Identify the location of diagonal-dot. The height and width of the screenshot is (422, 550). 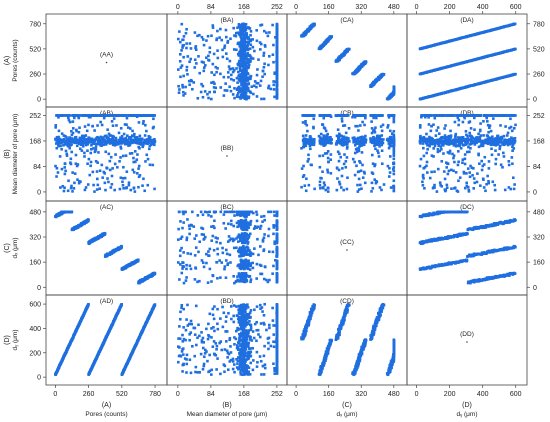
(106, 62).